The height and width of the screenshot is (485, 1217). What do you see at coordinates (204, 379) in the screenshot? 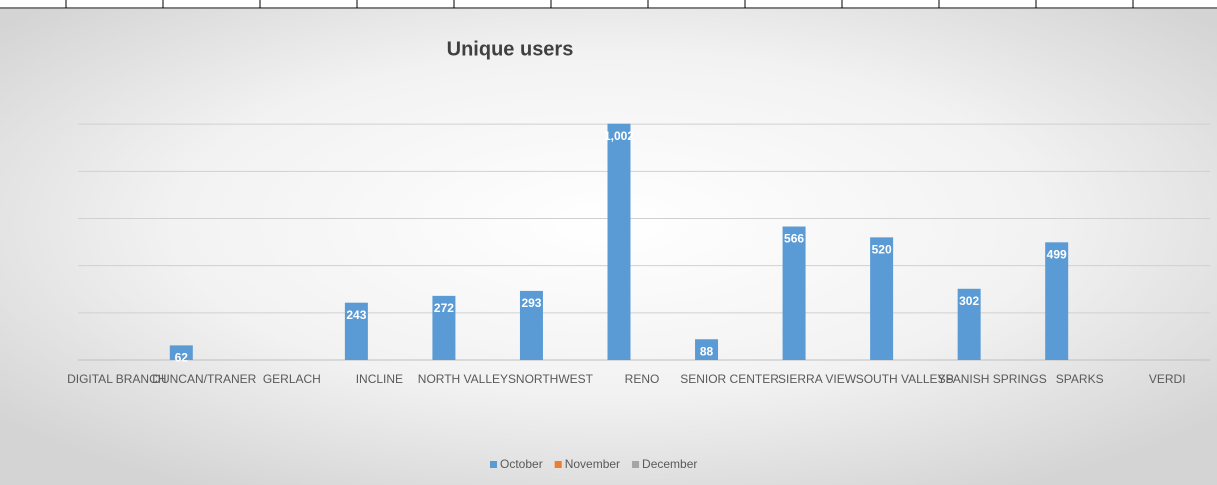
I see `x-tick-label: DUNCAN/TRANER` at bounding box center [204, 379].